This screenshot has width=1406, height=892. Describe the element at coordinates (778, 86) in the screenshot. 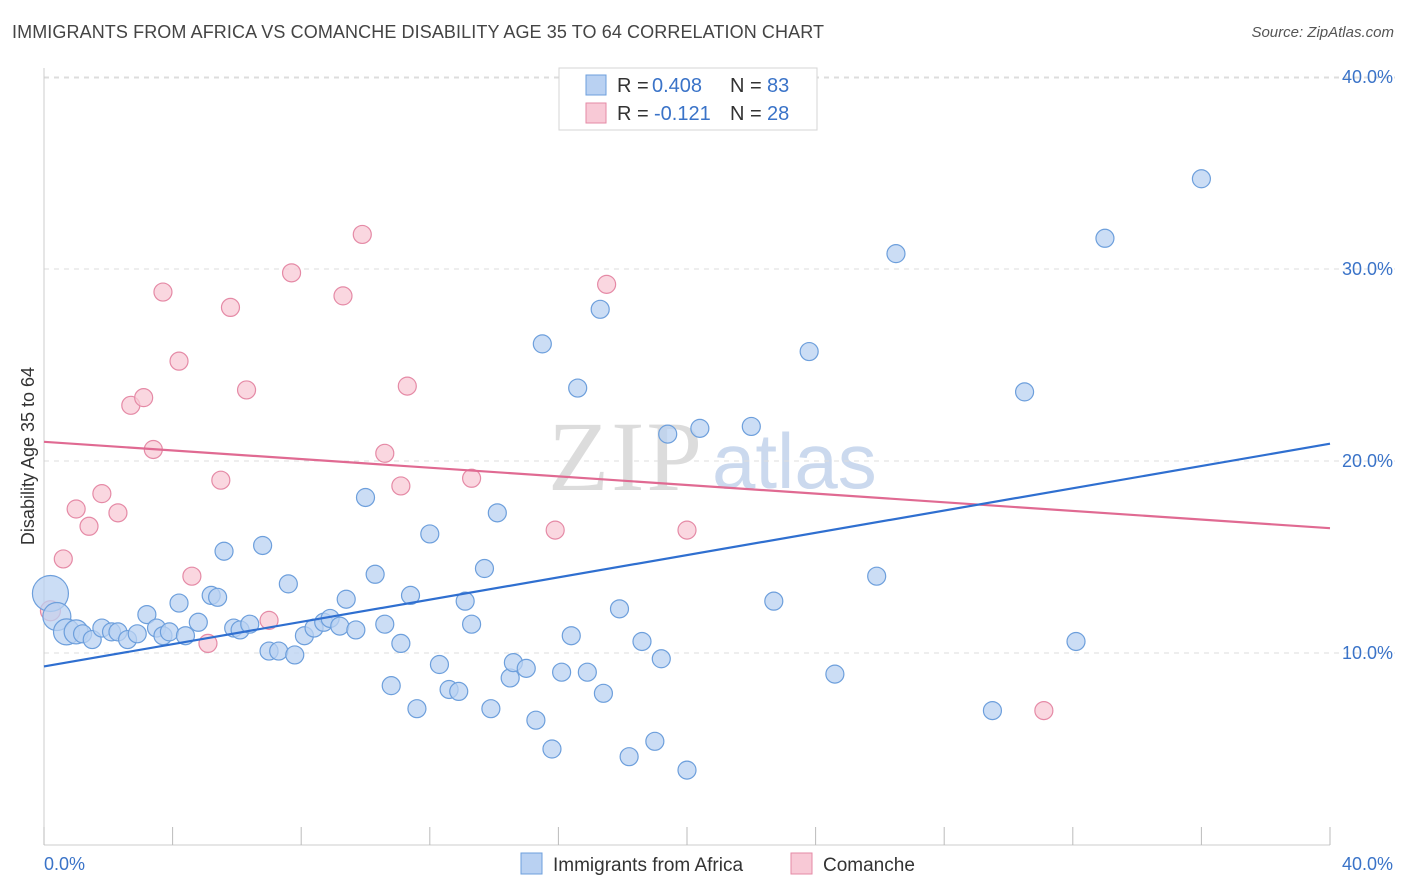

I see `legend-n-value-1: 83` at that location.